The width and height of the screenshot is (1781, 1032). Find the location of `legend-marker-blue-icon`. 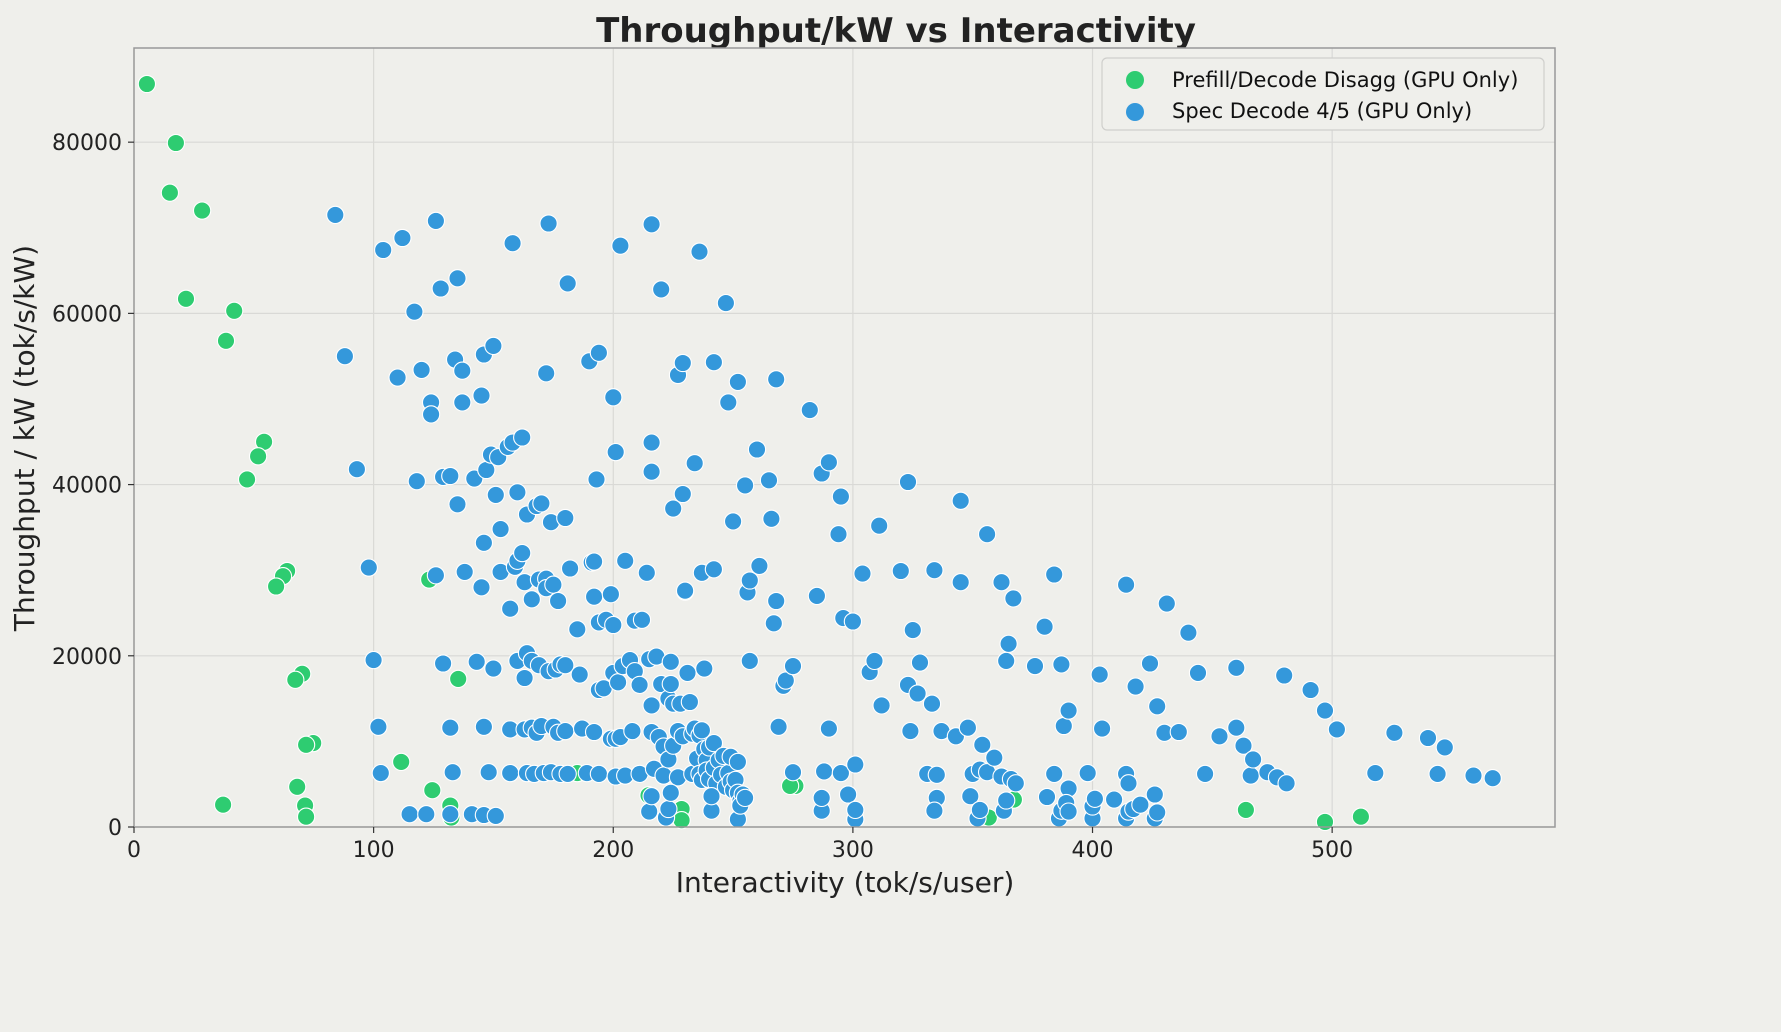

legend-marker-blue-icon is located at coordinates (1135, 112).